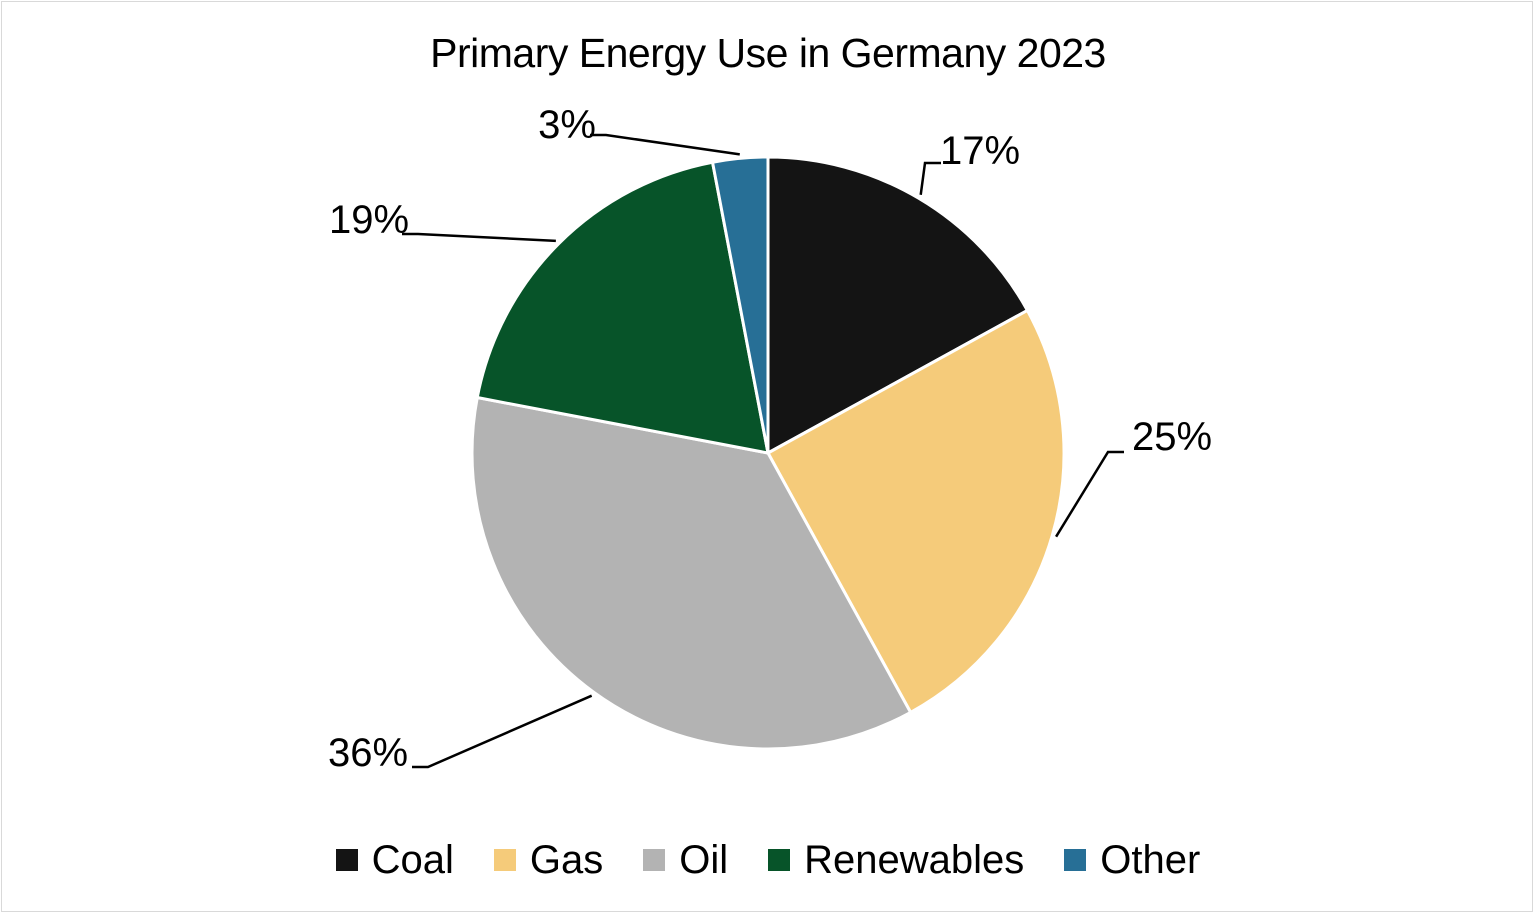 Image resolution: width=1536 pixels, height=915 pixels. Describe the element at coordinates (1075, 860) in the screenshot. I see `legend-swatch-other` at that location.